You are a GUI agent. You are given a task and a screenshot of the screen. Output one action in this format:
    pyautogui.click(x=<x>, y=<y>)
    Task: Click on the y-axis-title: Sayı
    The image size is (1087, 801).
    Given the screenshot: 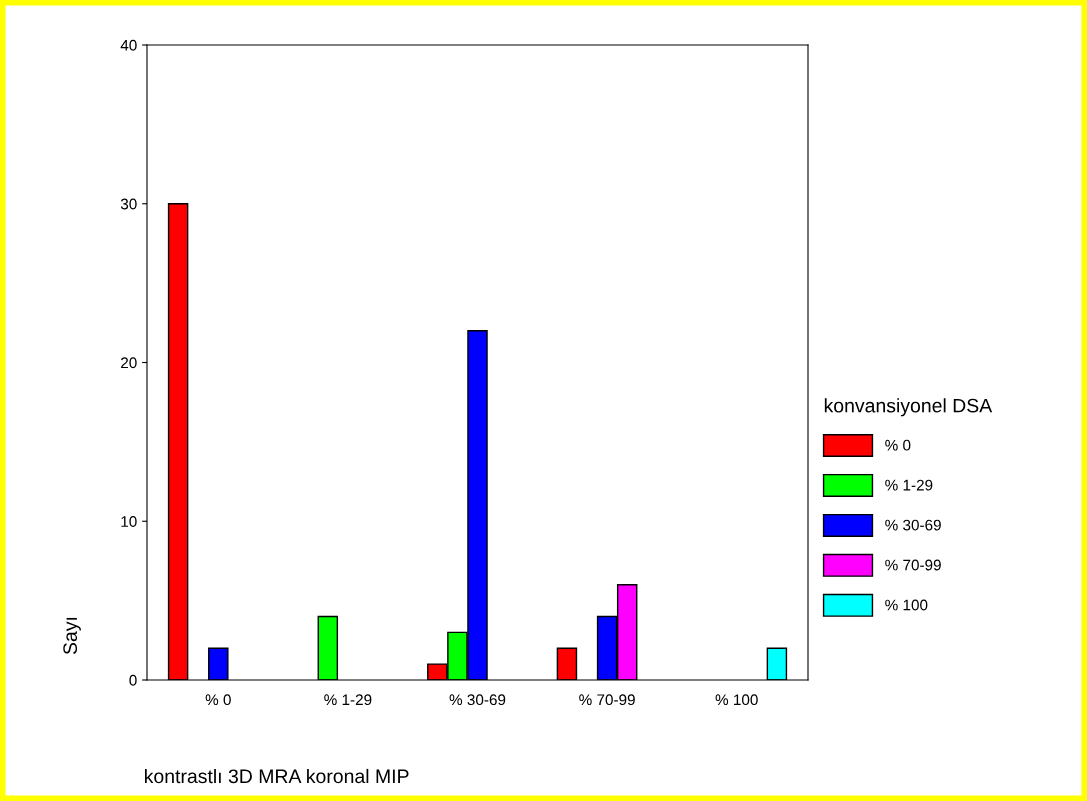 What is the action you would take?
    pyautogui.click(x=72, y=636)
    